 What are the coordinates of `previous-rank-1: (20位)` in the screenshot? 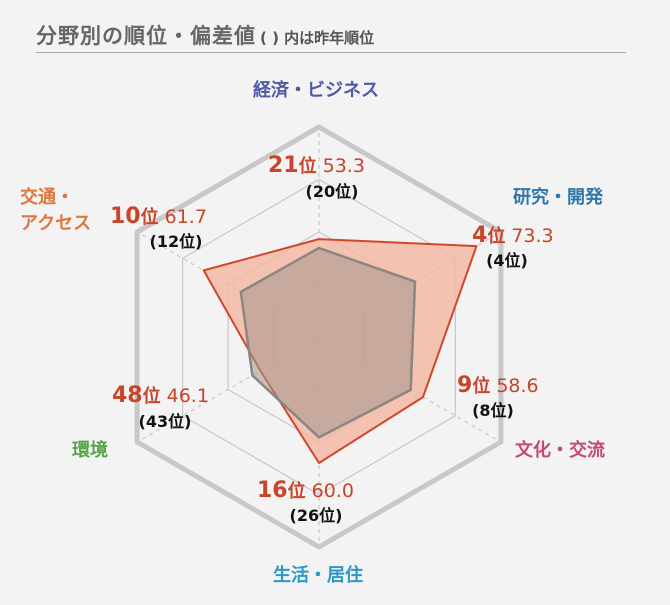 It's located at (332, 191).